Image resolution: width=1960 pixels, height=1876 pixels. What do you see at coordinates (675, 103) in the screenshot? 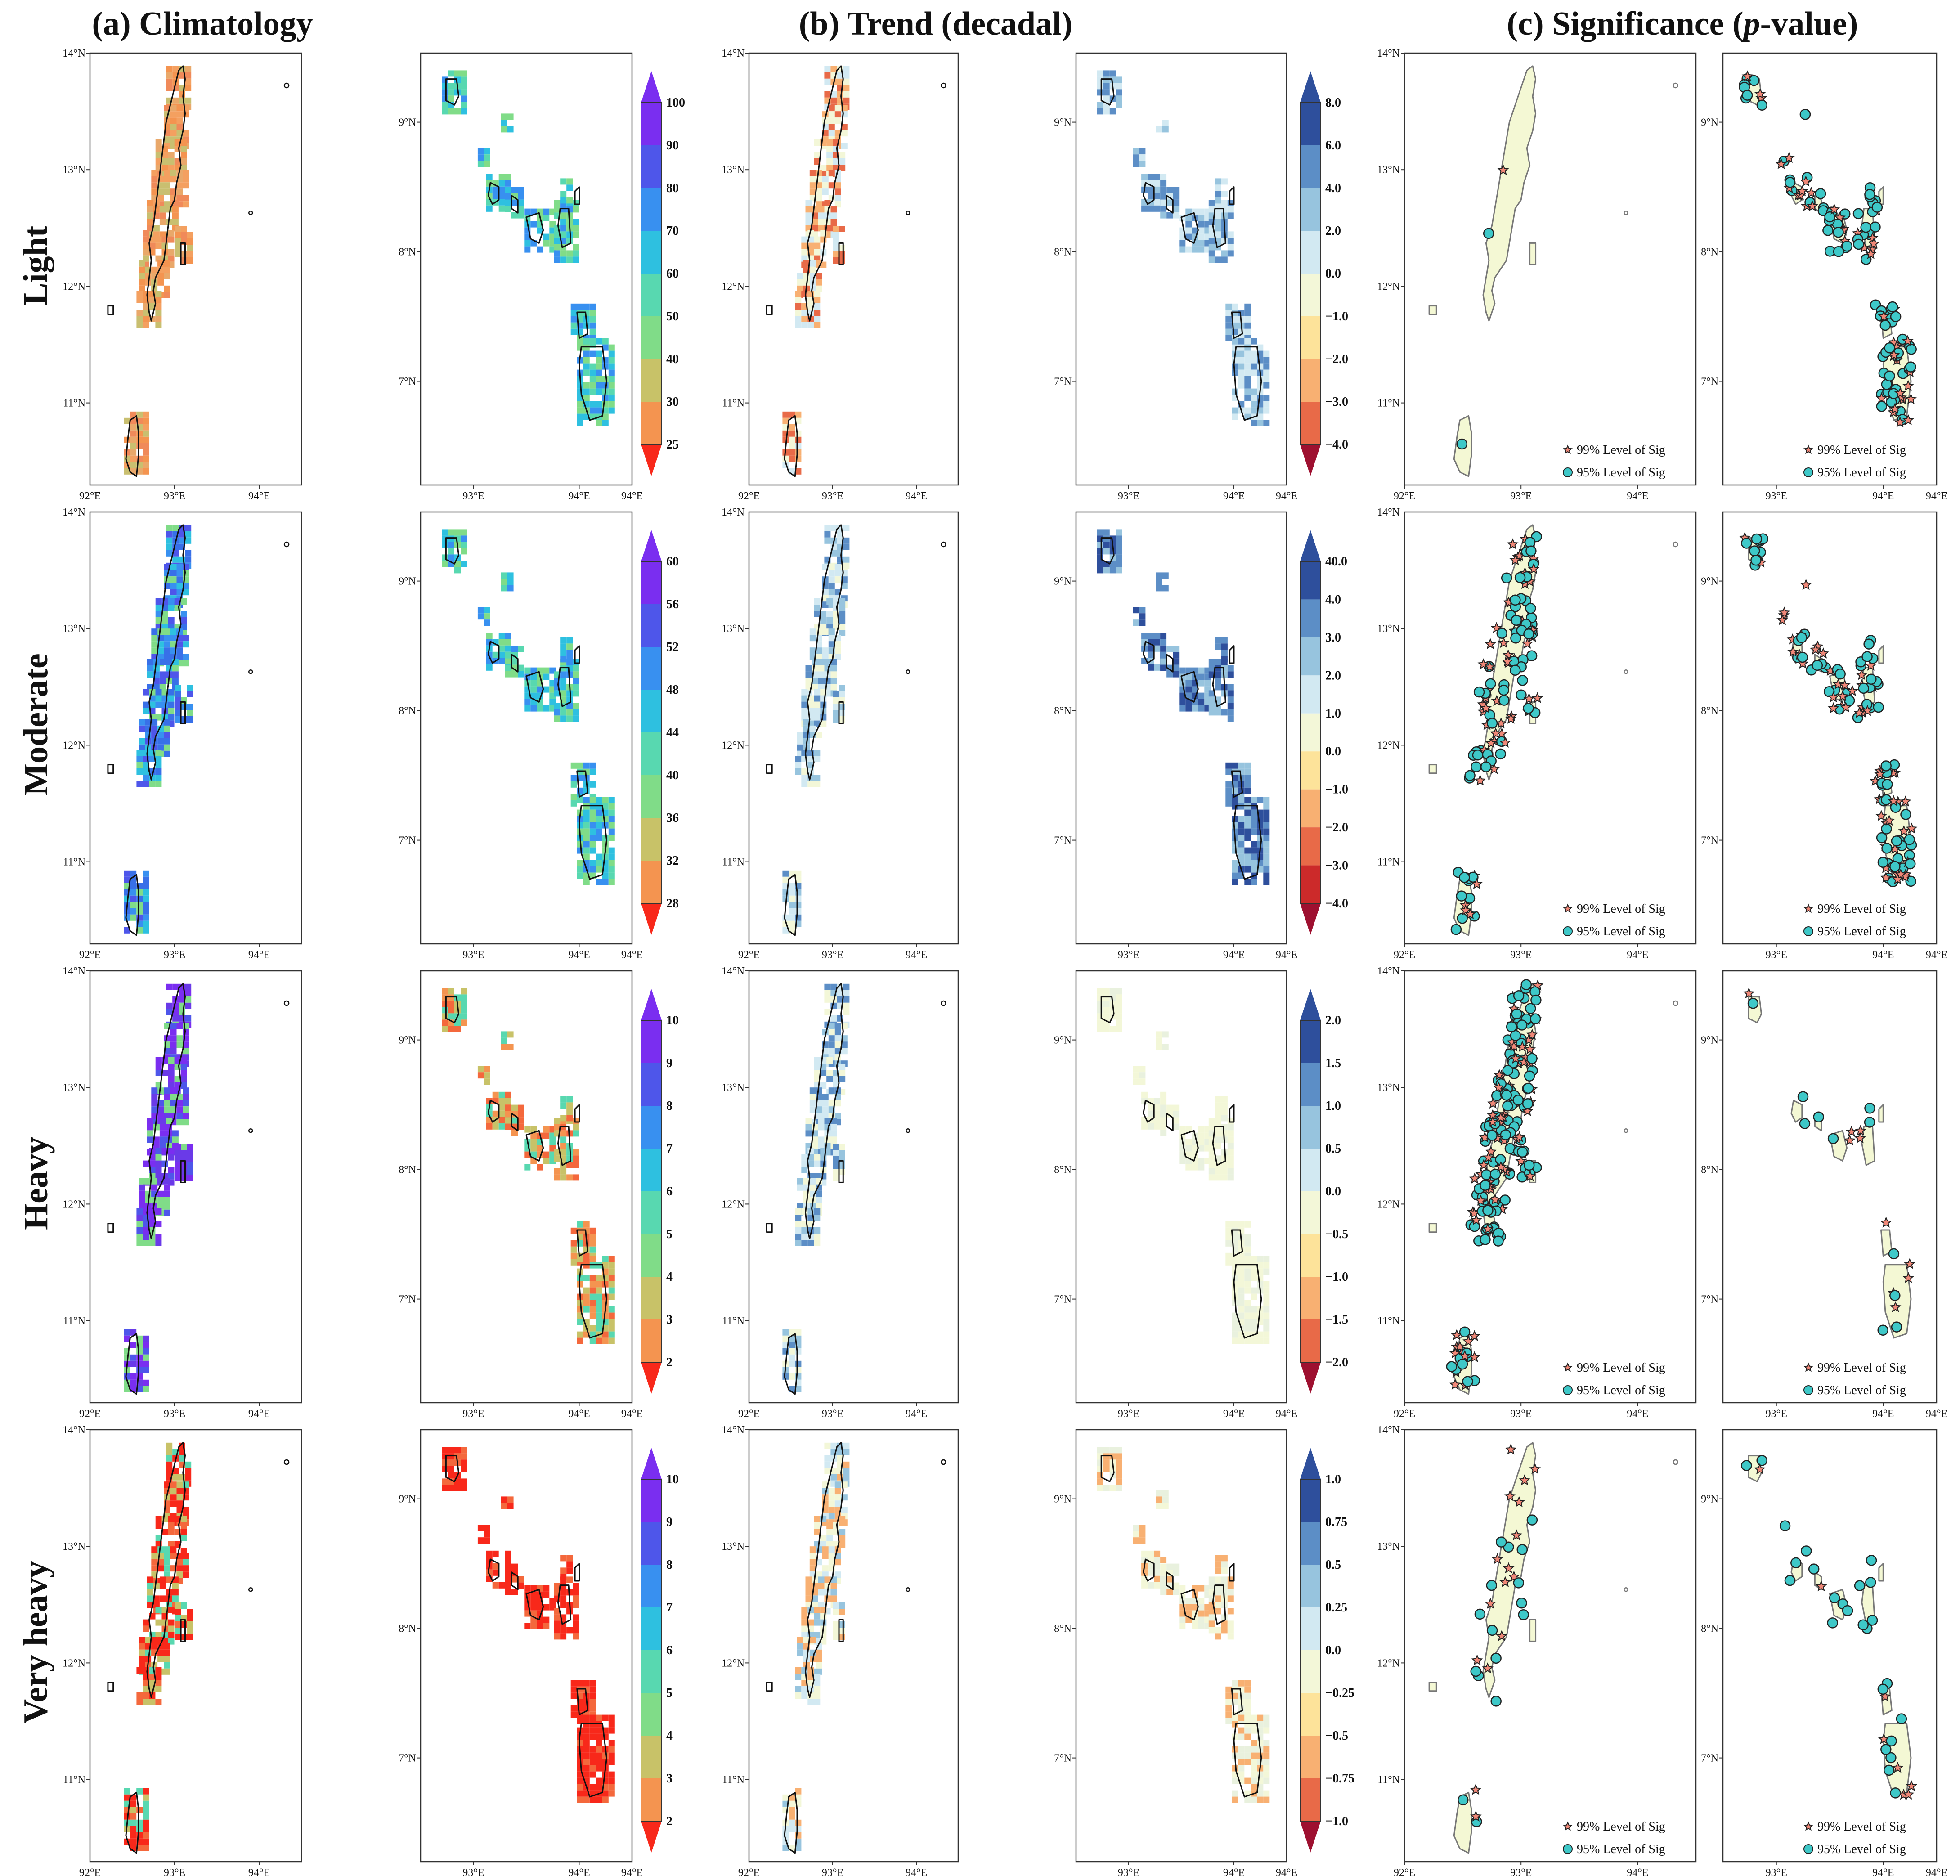
I see `colorbar-tick-label: 100` at bounding box center [675, 103].